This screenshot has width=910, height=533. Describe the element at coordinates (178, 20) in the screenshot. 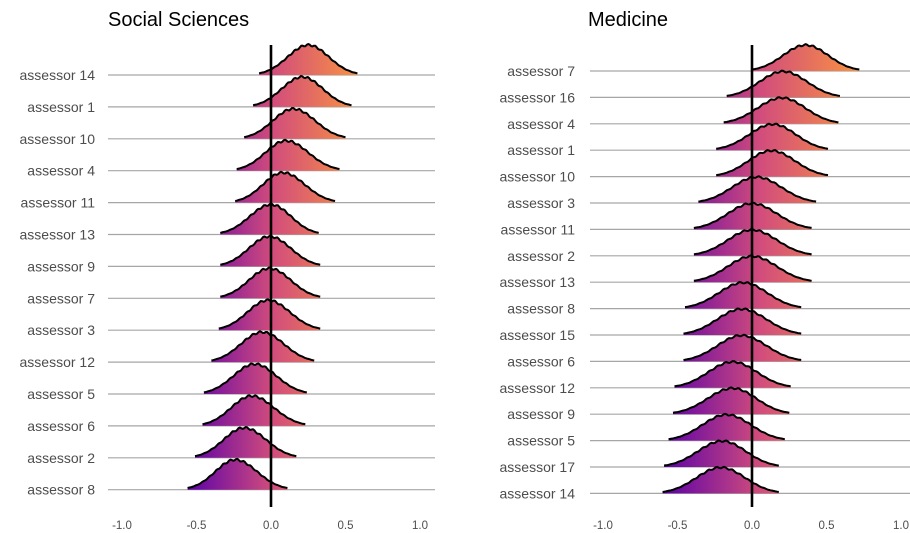

I see `panel-title: Social Sciences` at that location.